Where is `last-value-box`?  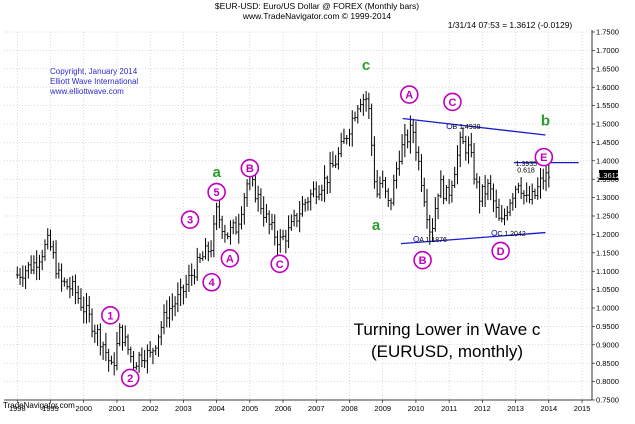
last-value-box is located at coordinates (608, 175).